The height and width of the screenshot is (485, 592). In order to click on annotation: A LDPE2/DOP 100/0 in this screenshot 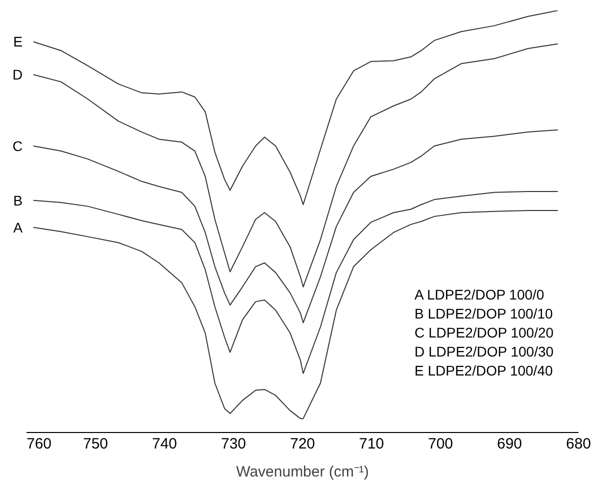, I will do `click(479, 294)`.